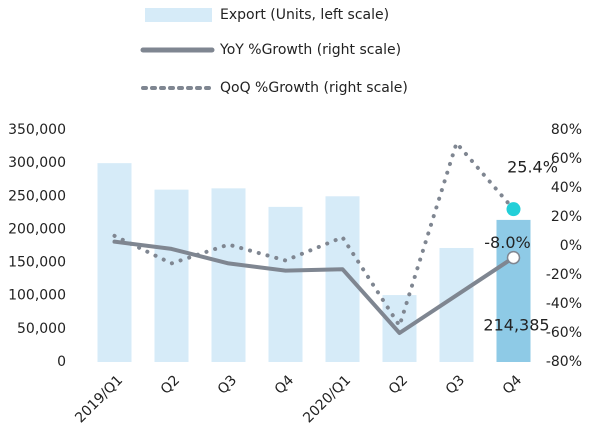  I want to click on y-tick-label: 250,000, so click(37, 196).